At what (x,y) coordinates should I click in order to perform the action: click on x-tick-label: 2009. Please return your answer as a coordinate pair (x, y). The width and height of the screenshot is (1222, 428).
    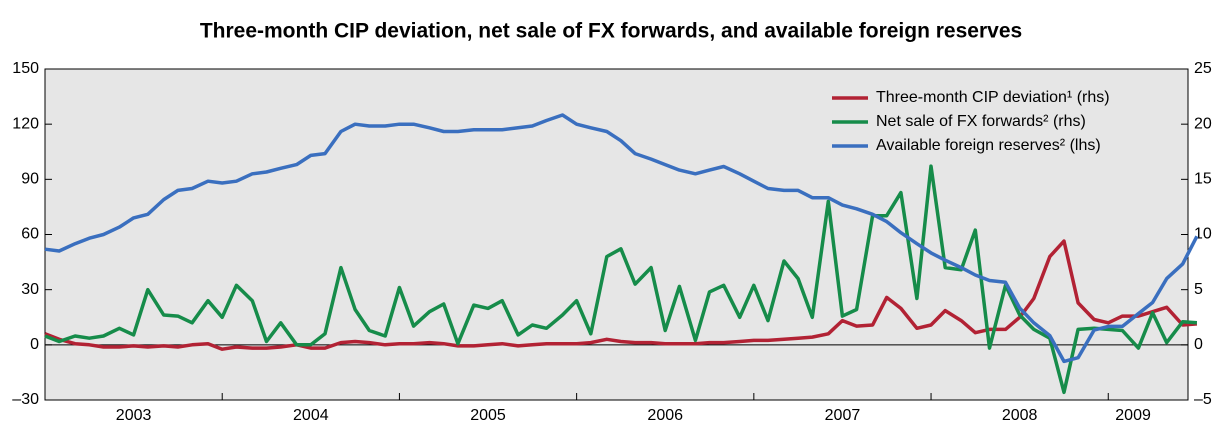
    Looking at the image, I should click on (1133, 415).